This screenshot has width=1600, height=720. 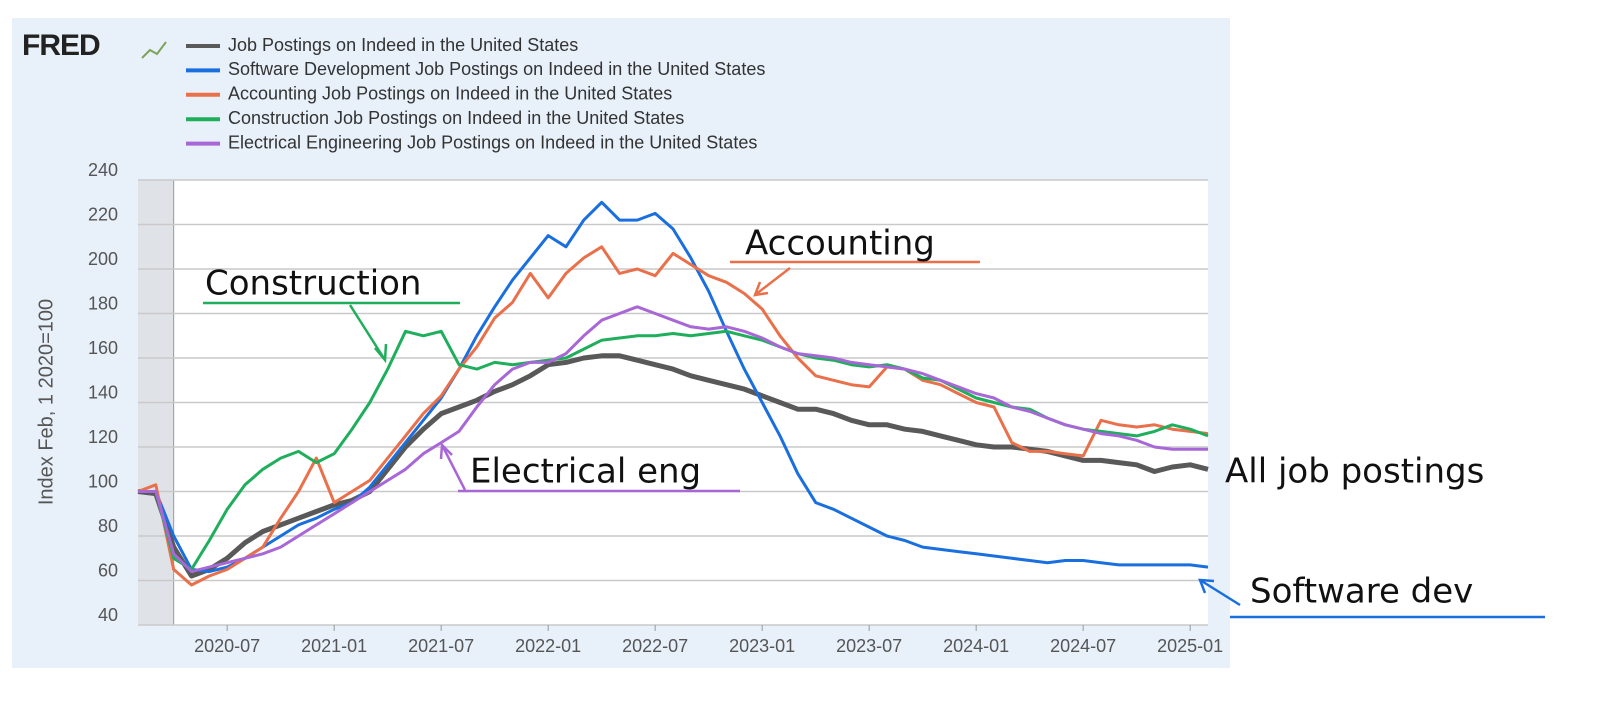 What do you see at coordinates (762, 646) in the screenshot?
I see `x-tick-label: 2023-01` at bounding box center [762, 646].